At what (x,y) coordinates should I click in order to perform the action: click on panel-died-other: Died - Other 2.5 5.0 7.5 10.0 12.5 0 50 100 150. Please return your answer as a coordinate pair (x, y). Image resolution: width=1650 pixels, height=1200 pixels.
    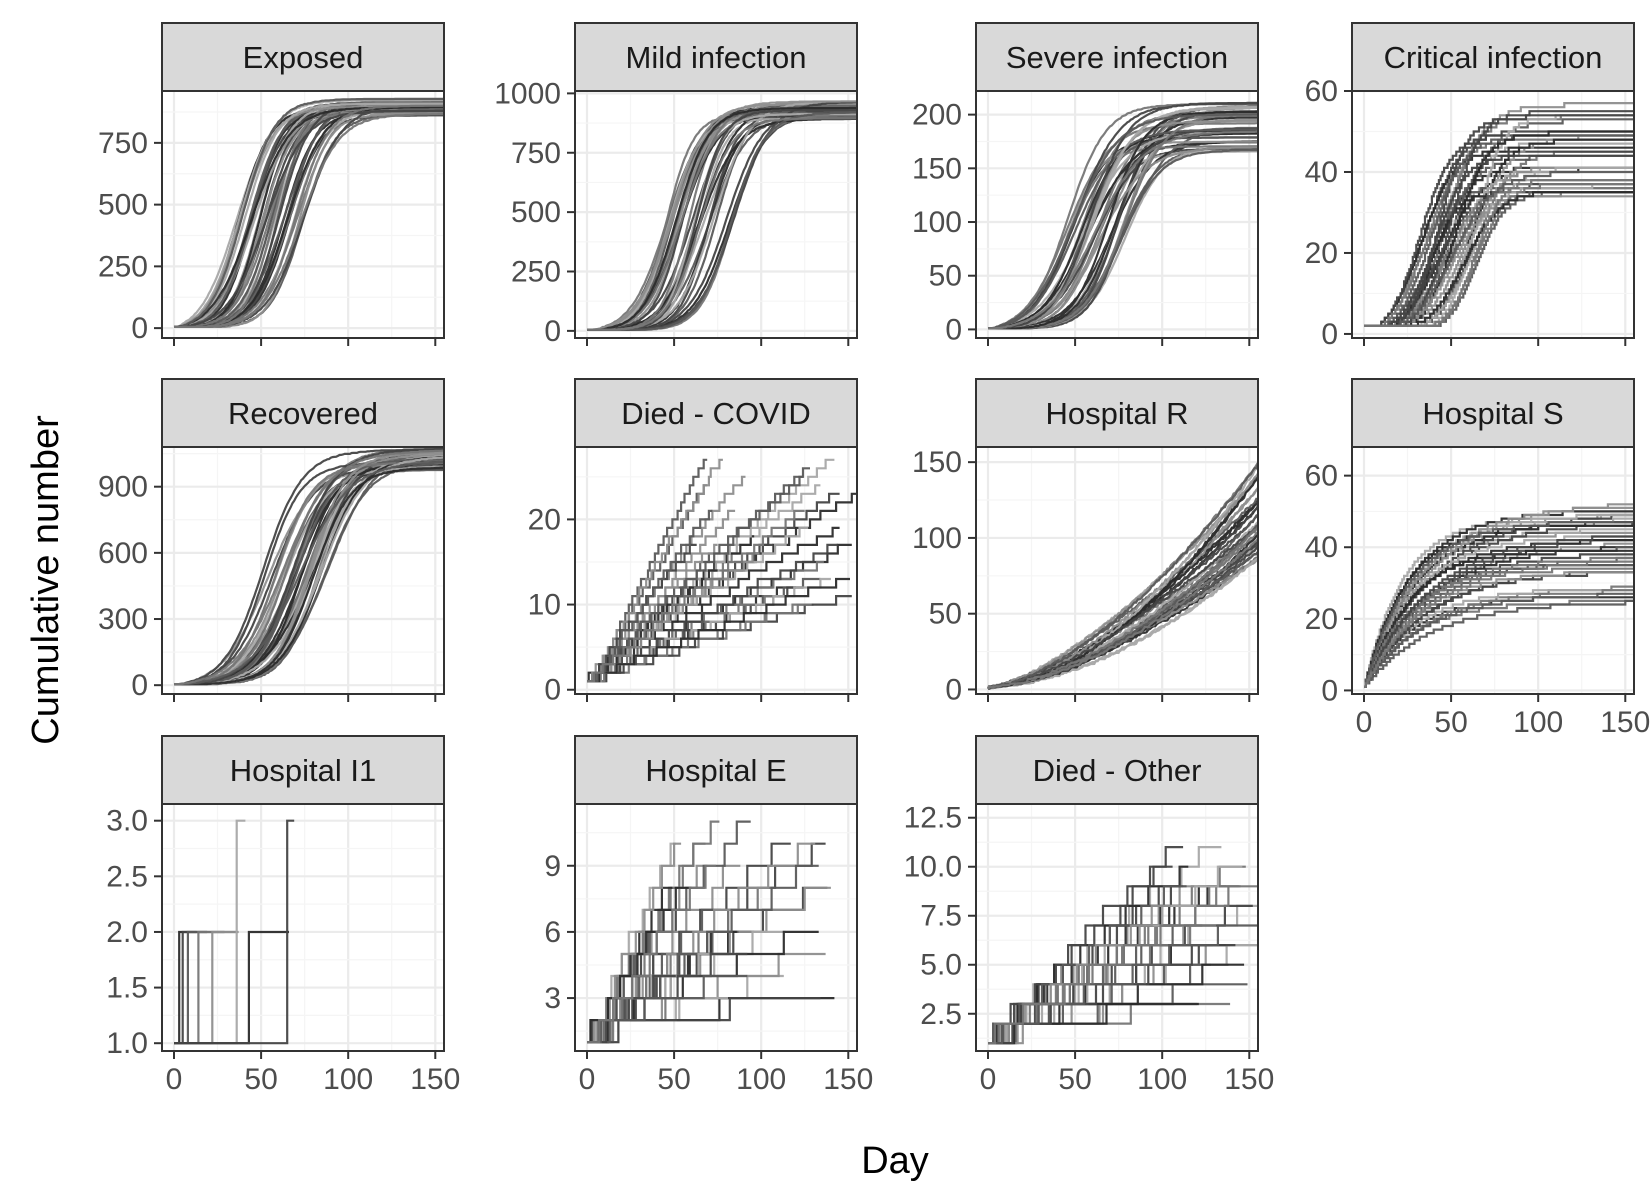
    Looking at the image, I should click on (1089, 915).